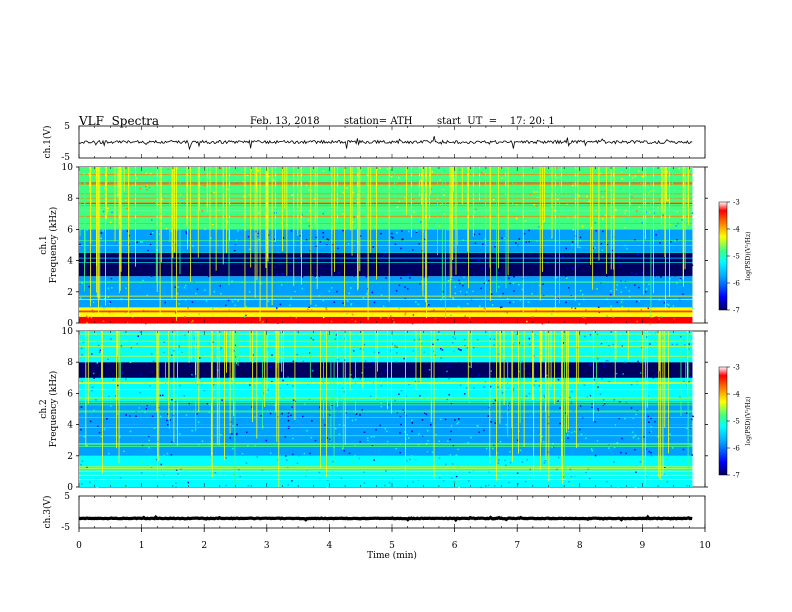 The width and height of the screenshot is (792, 612). I want to click on time-tick-label: 3, so click(267, 546).